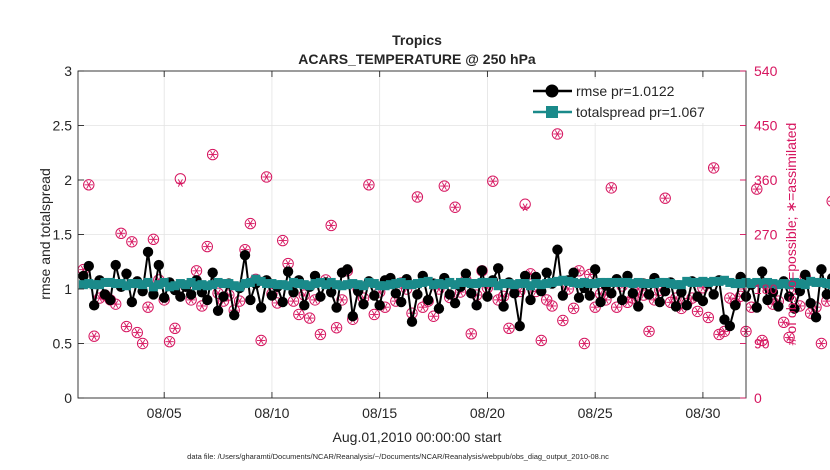  What do you see at coordinates (632, 101) in the screenshot?
I see `legend-box` at bounding box center [632, 101].